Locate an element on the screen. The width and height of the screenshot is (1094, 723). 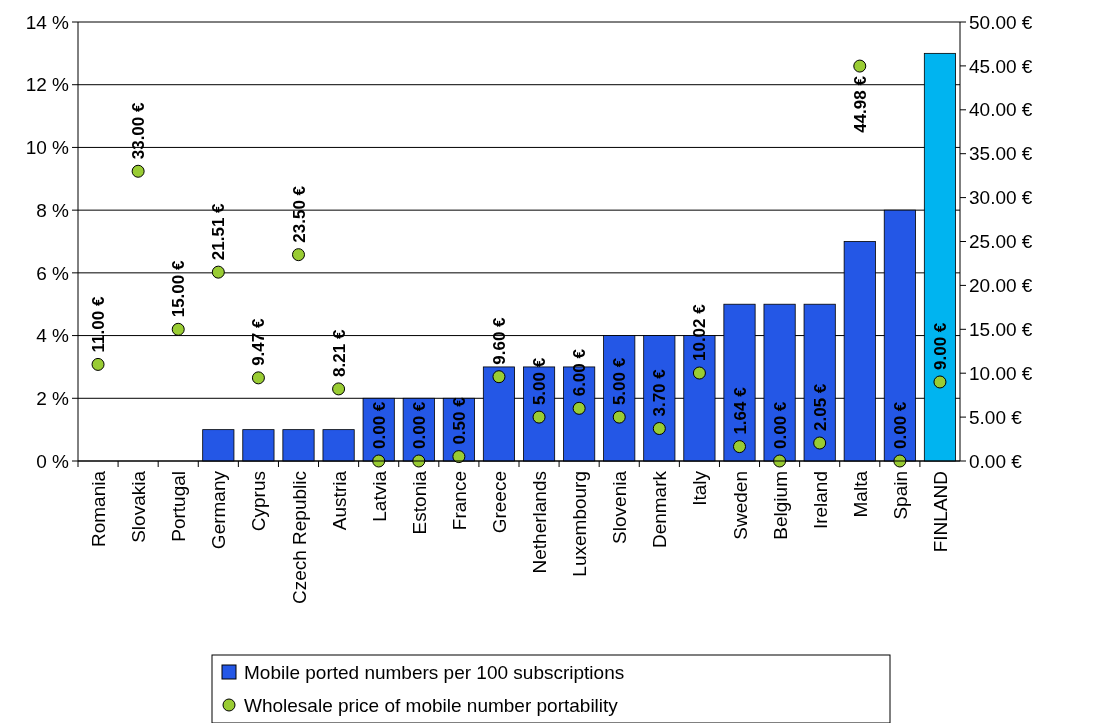
y2-tick-label: 5.00 € is located at coordinates (996, 417).